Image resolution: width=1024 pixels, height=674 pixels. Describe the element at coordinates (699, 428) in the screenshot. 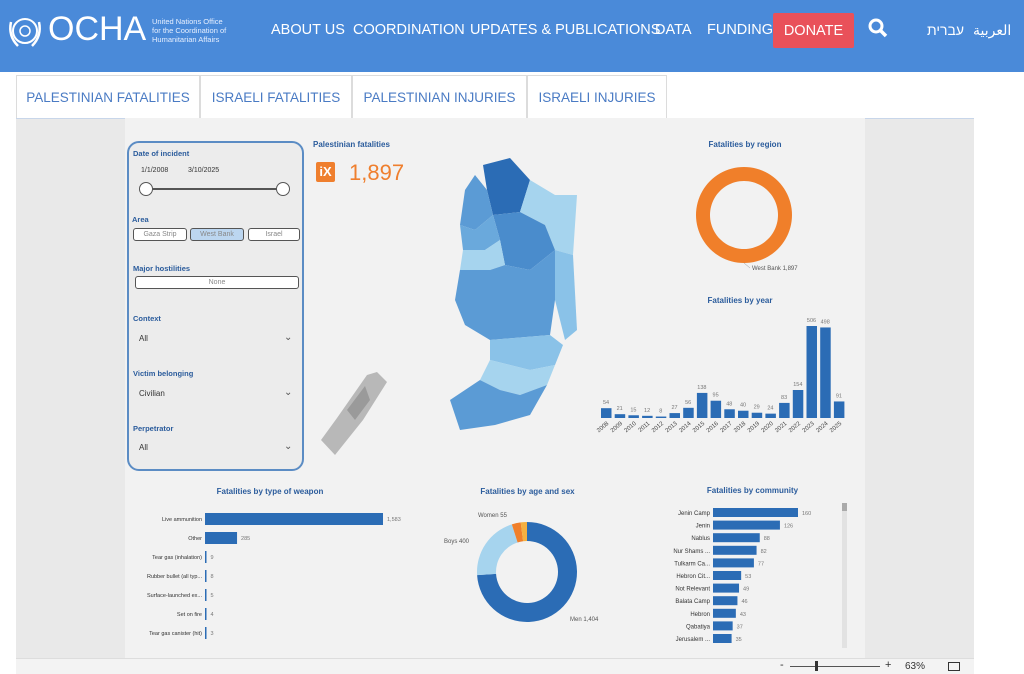

I see `year-tick-label: 2015` at that location.